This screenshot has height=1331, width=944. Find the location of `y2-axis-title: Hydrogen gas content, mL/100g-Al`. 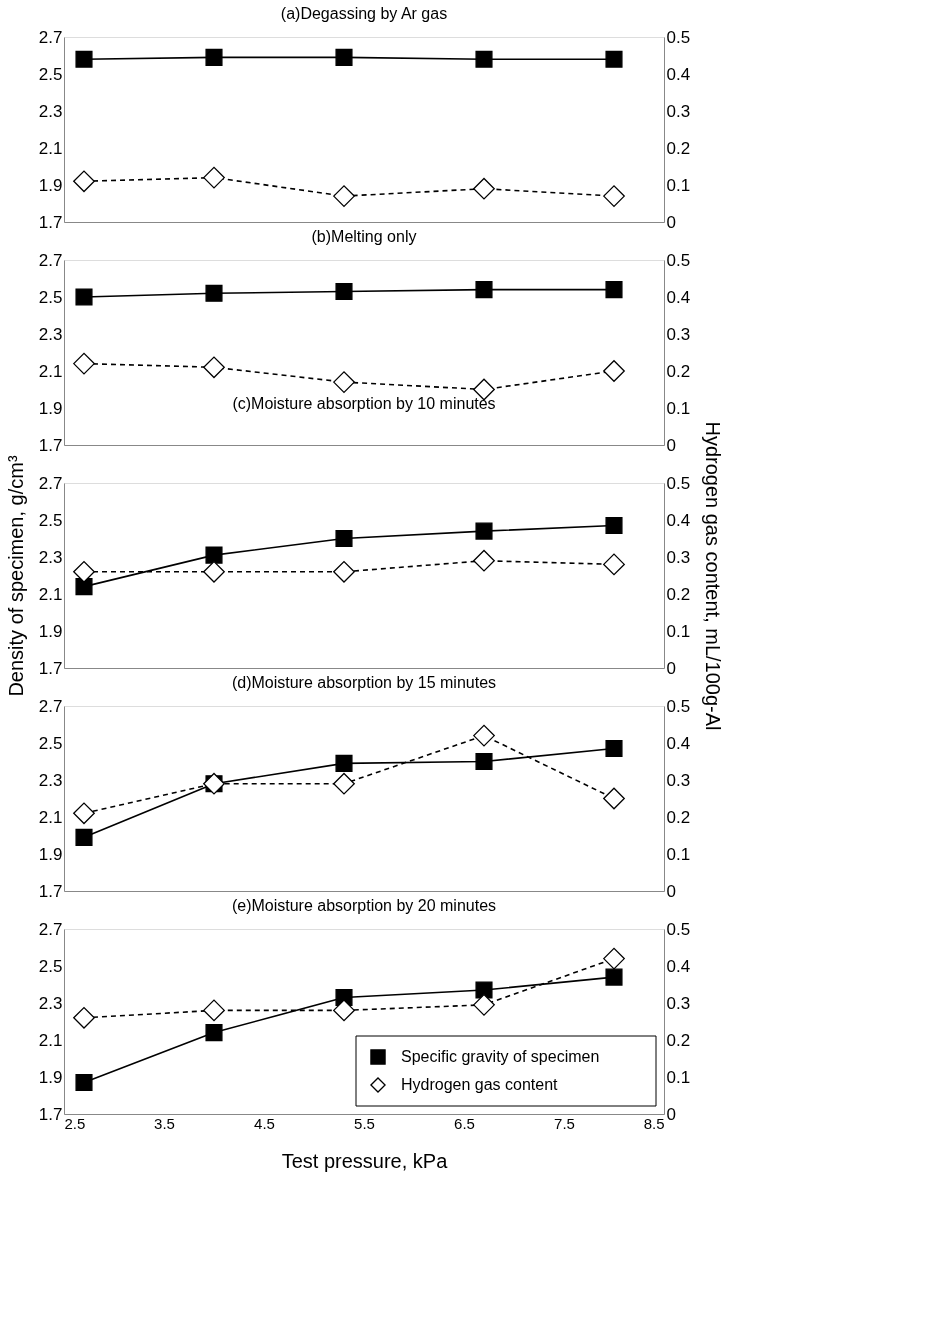

y2-axis-title: Hydrogen gas content, mL/100g-Al is located at coordinates (713, 576).